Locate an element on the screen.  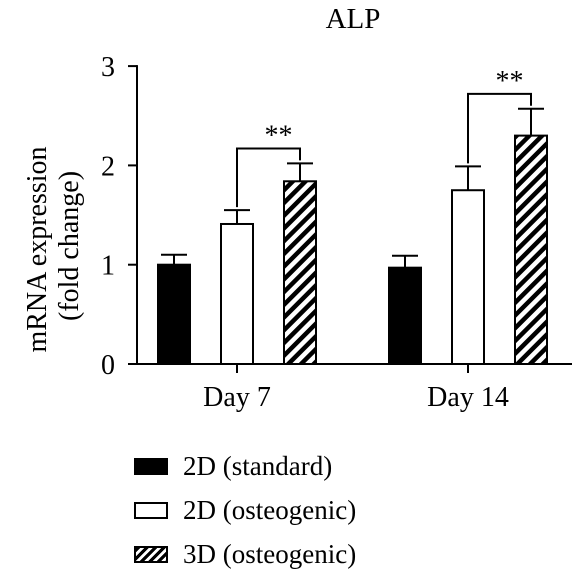
legend-swatch-hatched is located at coordinates (151, 554).